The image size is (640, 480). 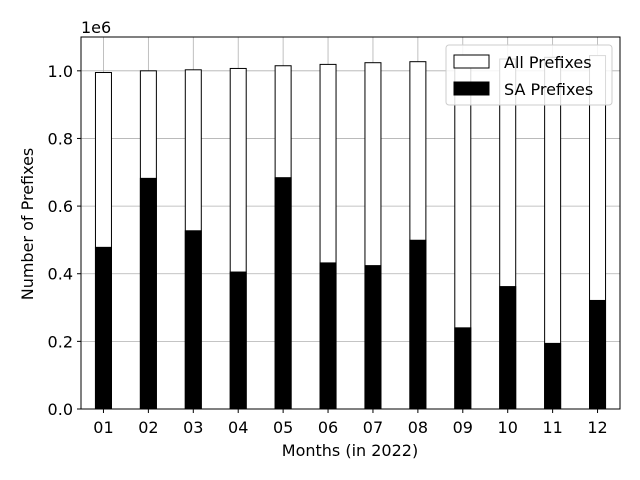 What do you see at coordinates (60, 206) in the screenshot?
I see `y-tick-label: 0.6` at bounding box center [60, 206].